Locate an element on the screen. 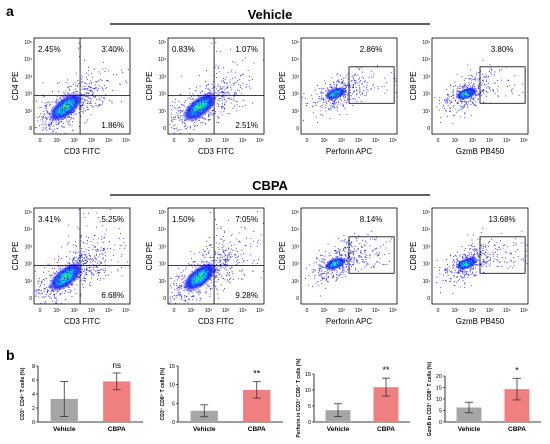 The height and width of the screenshot is (444, 550). x-tick-label: 10⁵ is located at coordinates (524, 311).